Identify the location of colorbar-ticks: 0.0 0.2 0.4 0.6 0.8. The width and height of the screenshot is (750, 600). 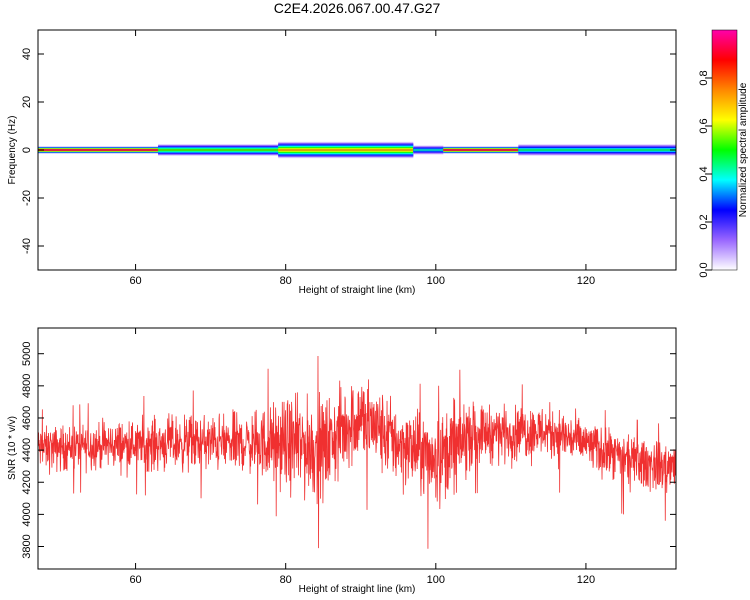
(705, 174).